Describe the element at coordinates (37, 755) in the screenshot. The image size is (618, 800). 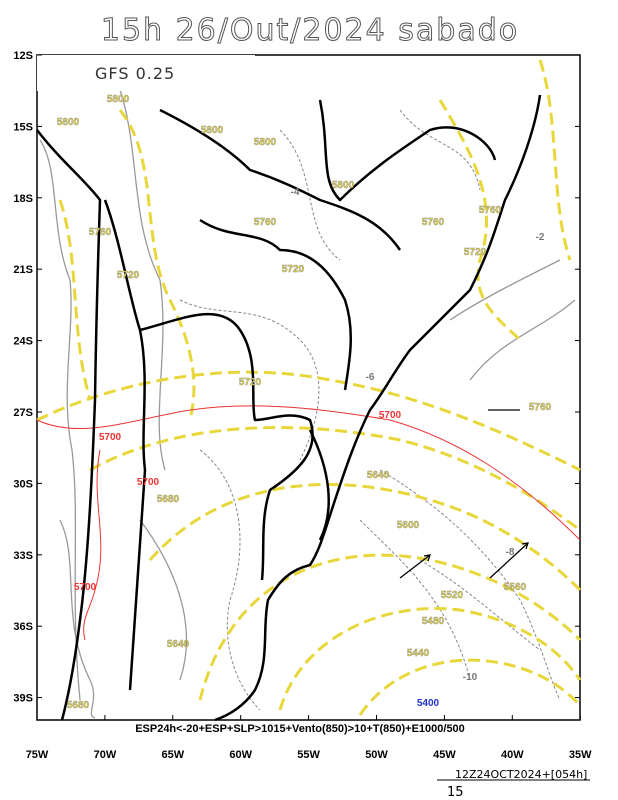
I see `lon-label: 75W` at that location.